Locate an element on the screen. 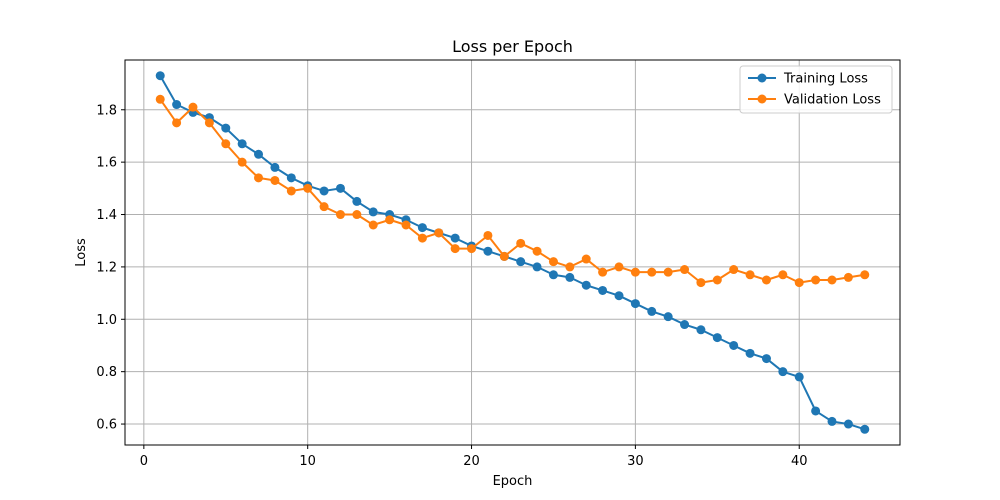 This screenshot has height=500, width=1000. legend-label: Training Loss is located at coordinates (825, 79).